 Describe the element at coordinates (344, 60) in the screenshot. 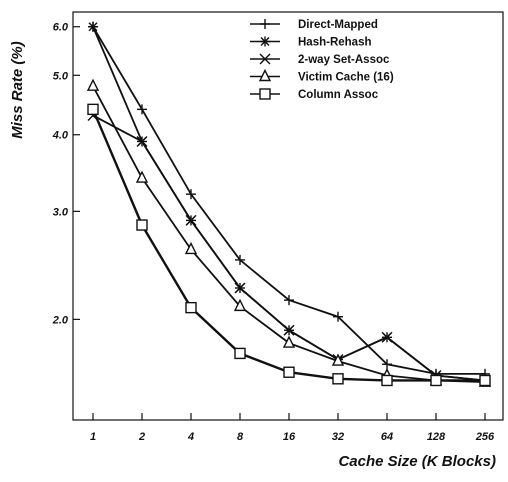

I see `legend-label: 2-way Set-Assoc` at that location.